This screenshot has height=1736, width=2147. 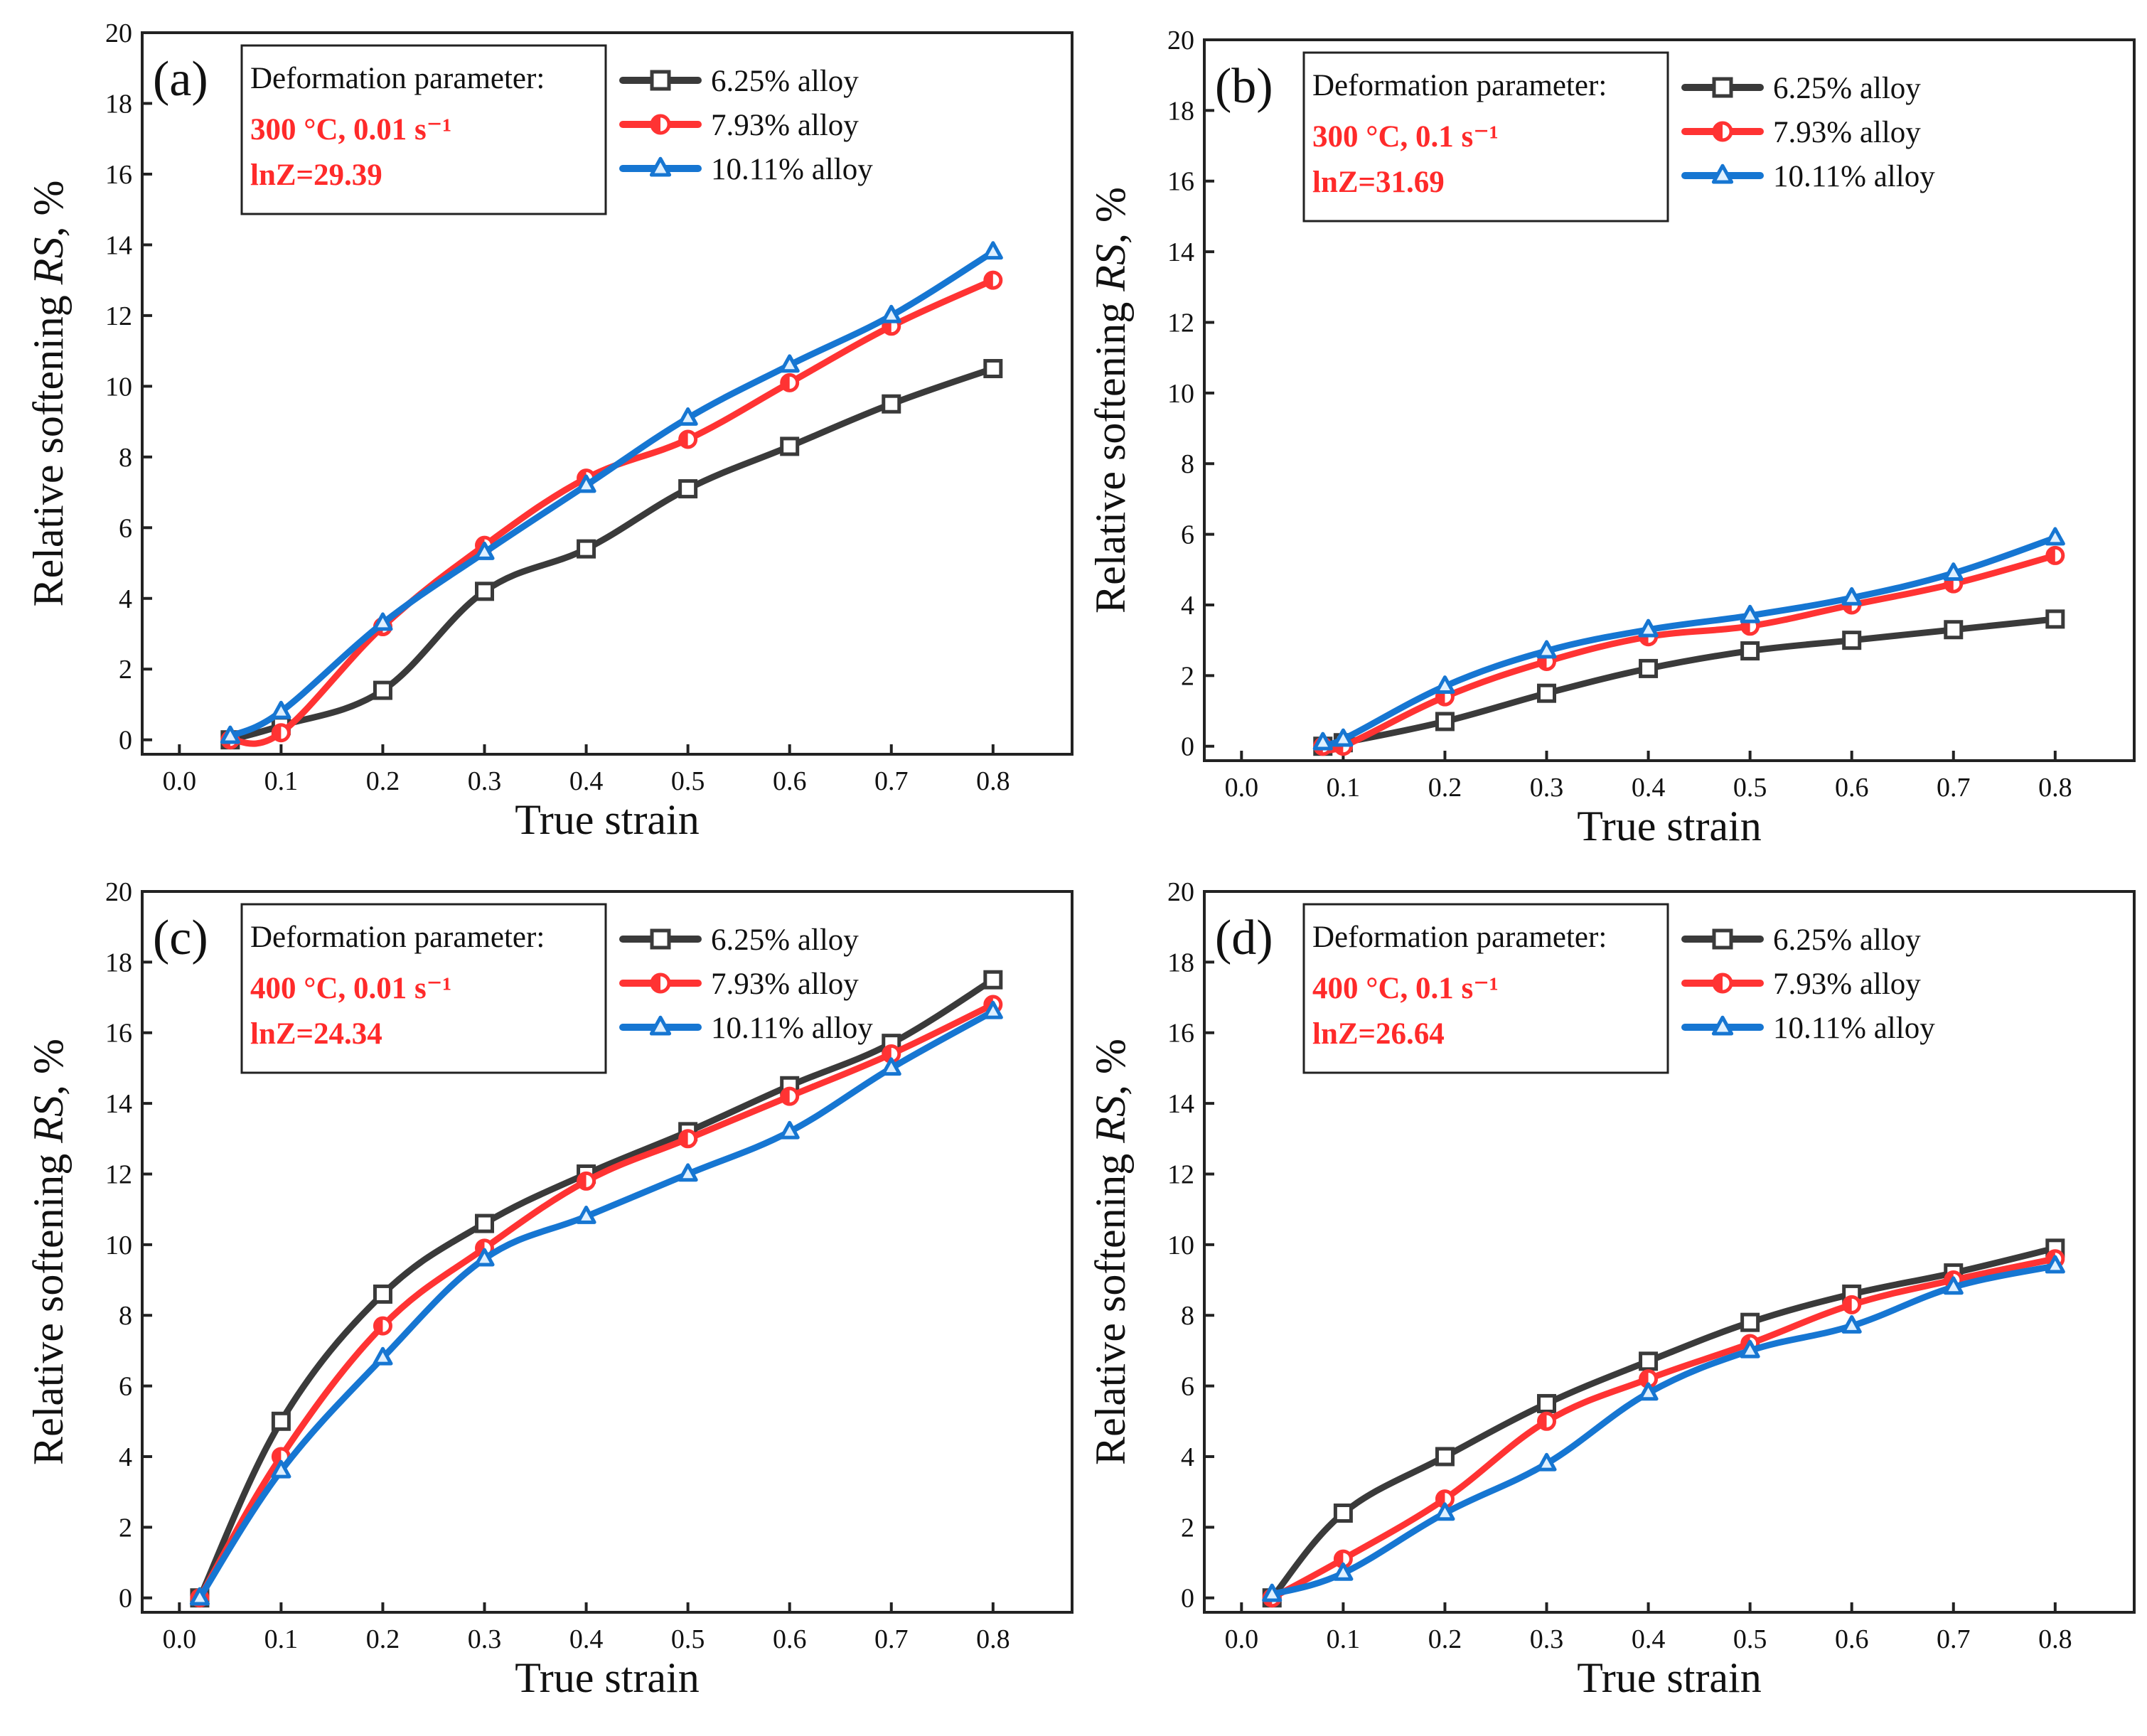 What do you see at coordinates (993, 1639) in the screenshot?
I see `x-tick-label: 0.8` at bounding box center [993, 1639].